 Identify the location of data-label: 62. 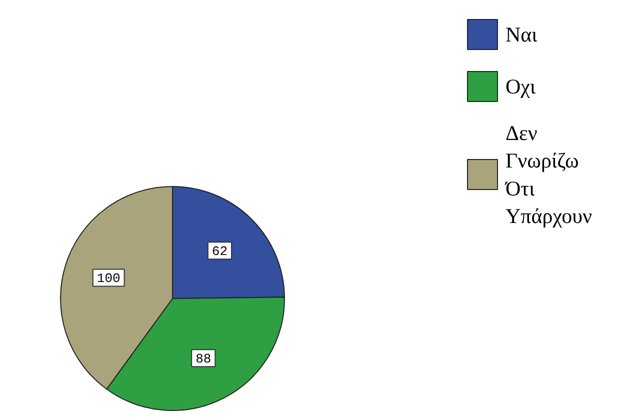
(220, 252).